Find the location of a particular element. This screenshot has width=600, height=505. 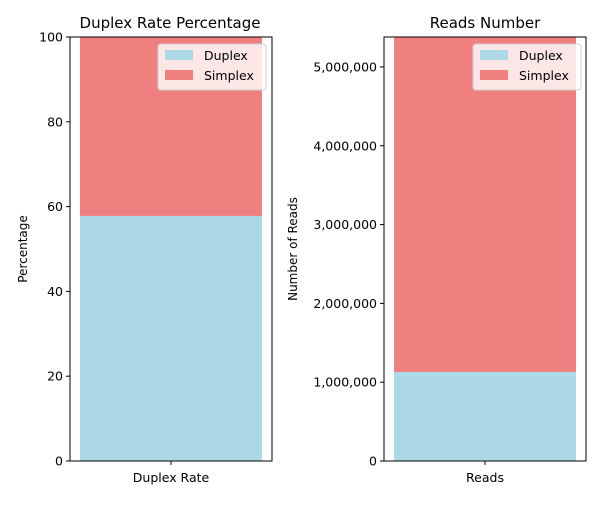

x-ticks: Reads is located at coordinates (485, 473).